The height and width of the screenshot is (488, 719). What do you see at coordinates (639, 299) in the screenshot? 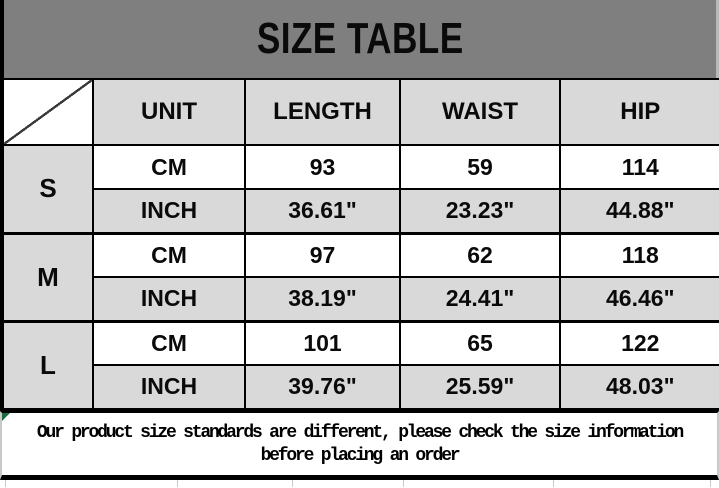
I see `m-inch-hip-value: 46.46"` at bounding box center [639, 299].